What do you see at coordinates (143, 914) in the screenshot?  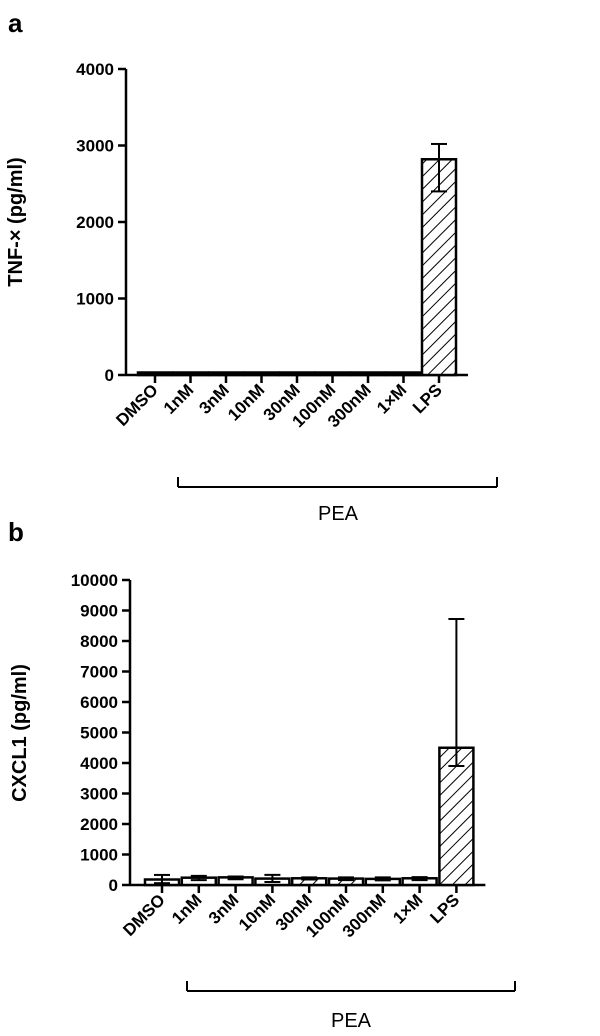 I see `category-label-b-0: DMSO` at bounding box center [143, 914].